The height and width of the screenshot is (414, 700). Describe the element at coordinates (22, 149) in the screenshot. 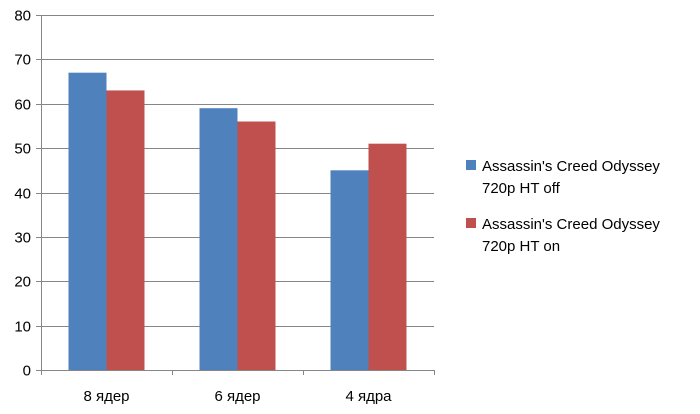

I see `y-tick-label: 50` at that location.